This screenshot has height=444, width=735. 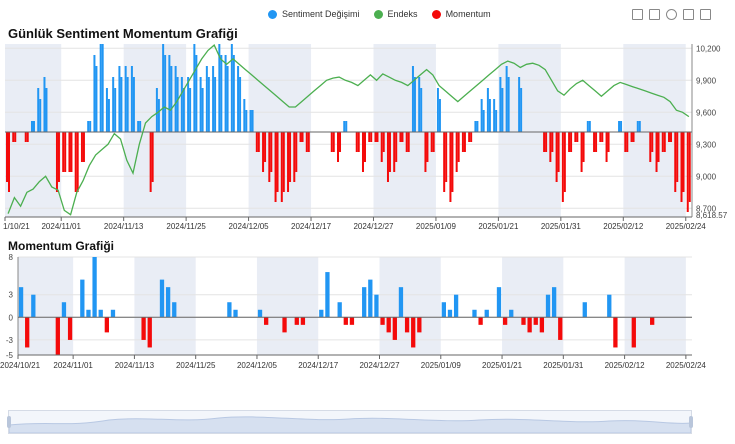 What do you see at coordinates (9, 422) in the screenshot?
I see `slider-handle-left` at bounding box center [9, 422].